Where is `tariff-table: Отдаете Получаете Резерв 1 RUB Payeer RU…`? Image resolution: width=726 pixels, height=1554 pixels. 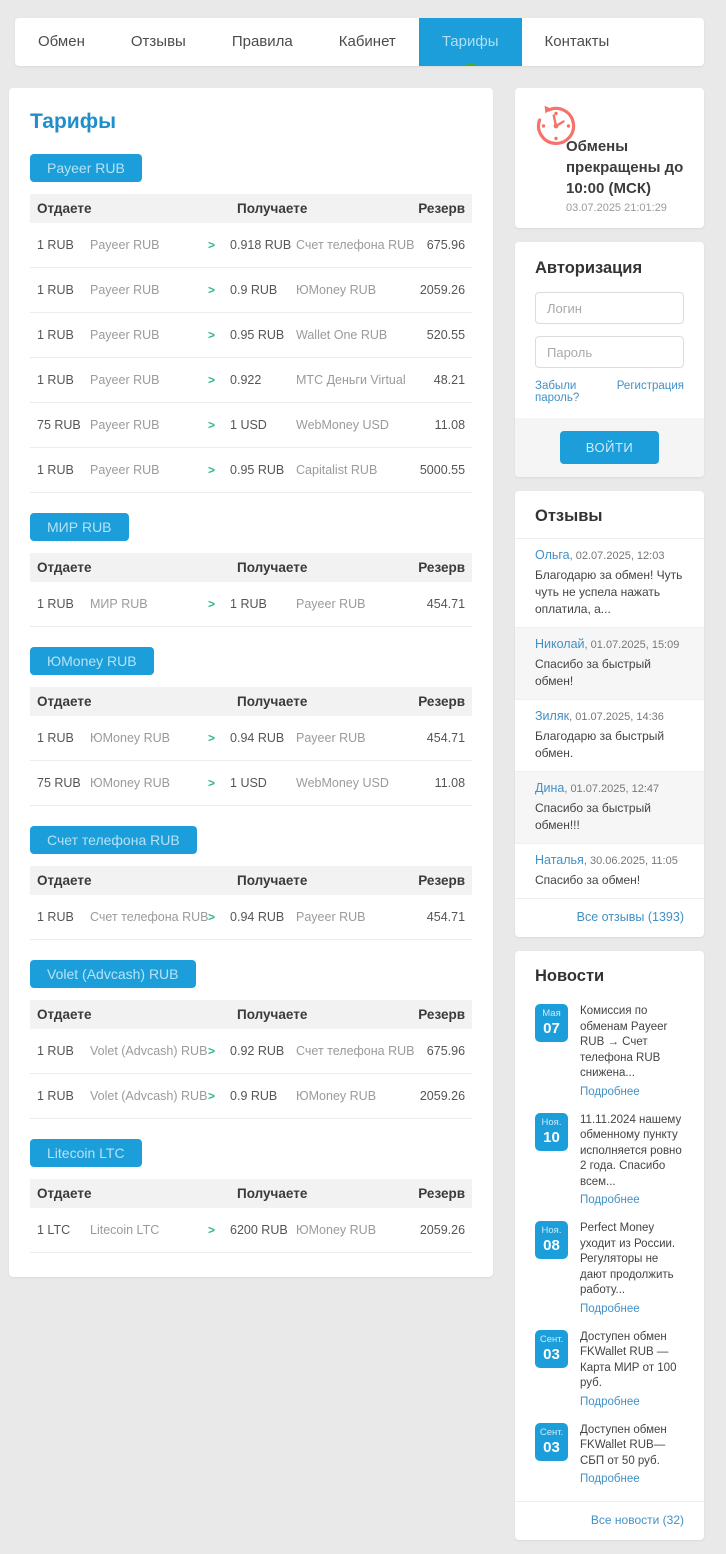 tariff-table: Отдаете Получаете Резерв 1 RUB Payeer RU… is located at coordinates (251, 343).